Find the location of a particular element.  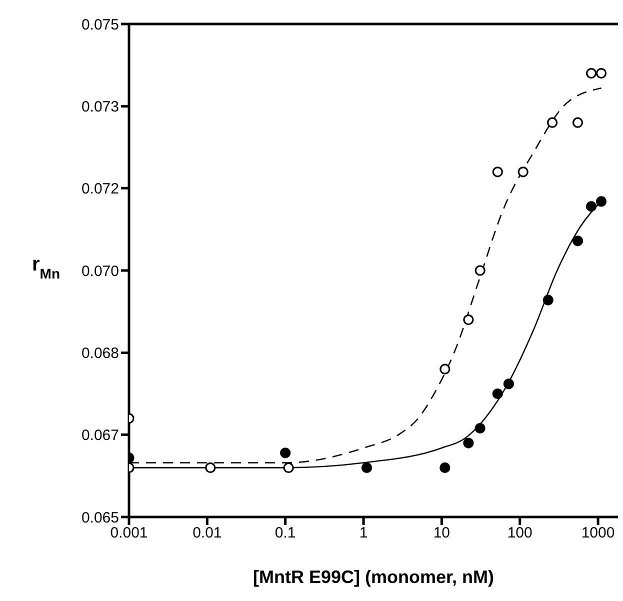

y-tick-label: 0.073 is located at coordinates (100, 107).